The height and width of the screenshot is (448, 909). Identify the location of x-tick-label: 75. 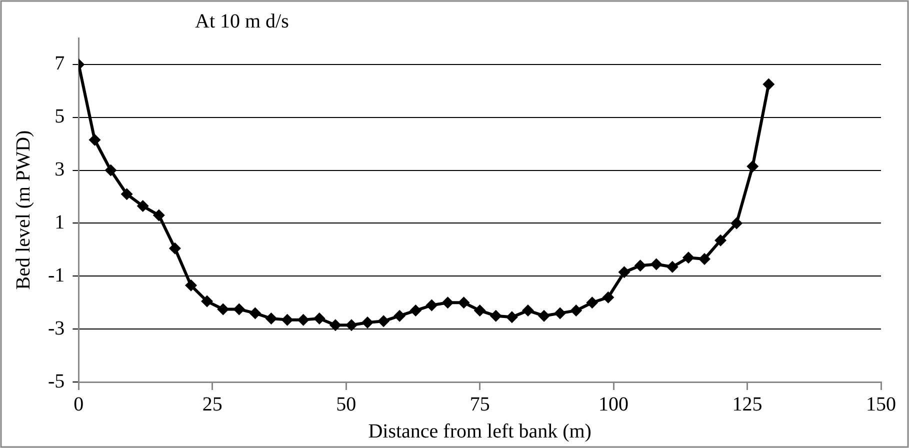
(480, 404).